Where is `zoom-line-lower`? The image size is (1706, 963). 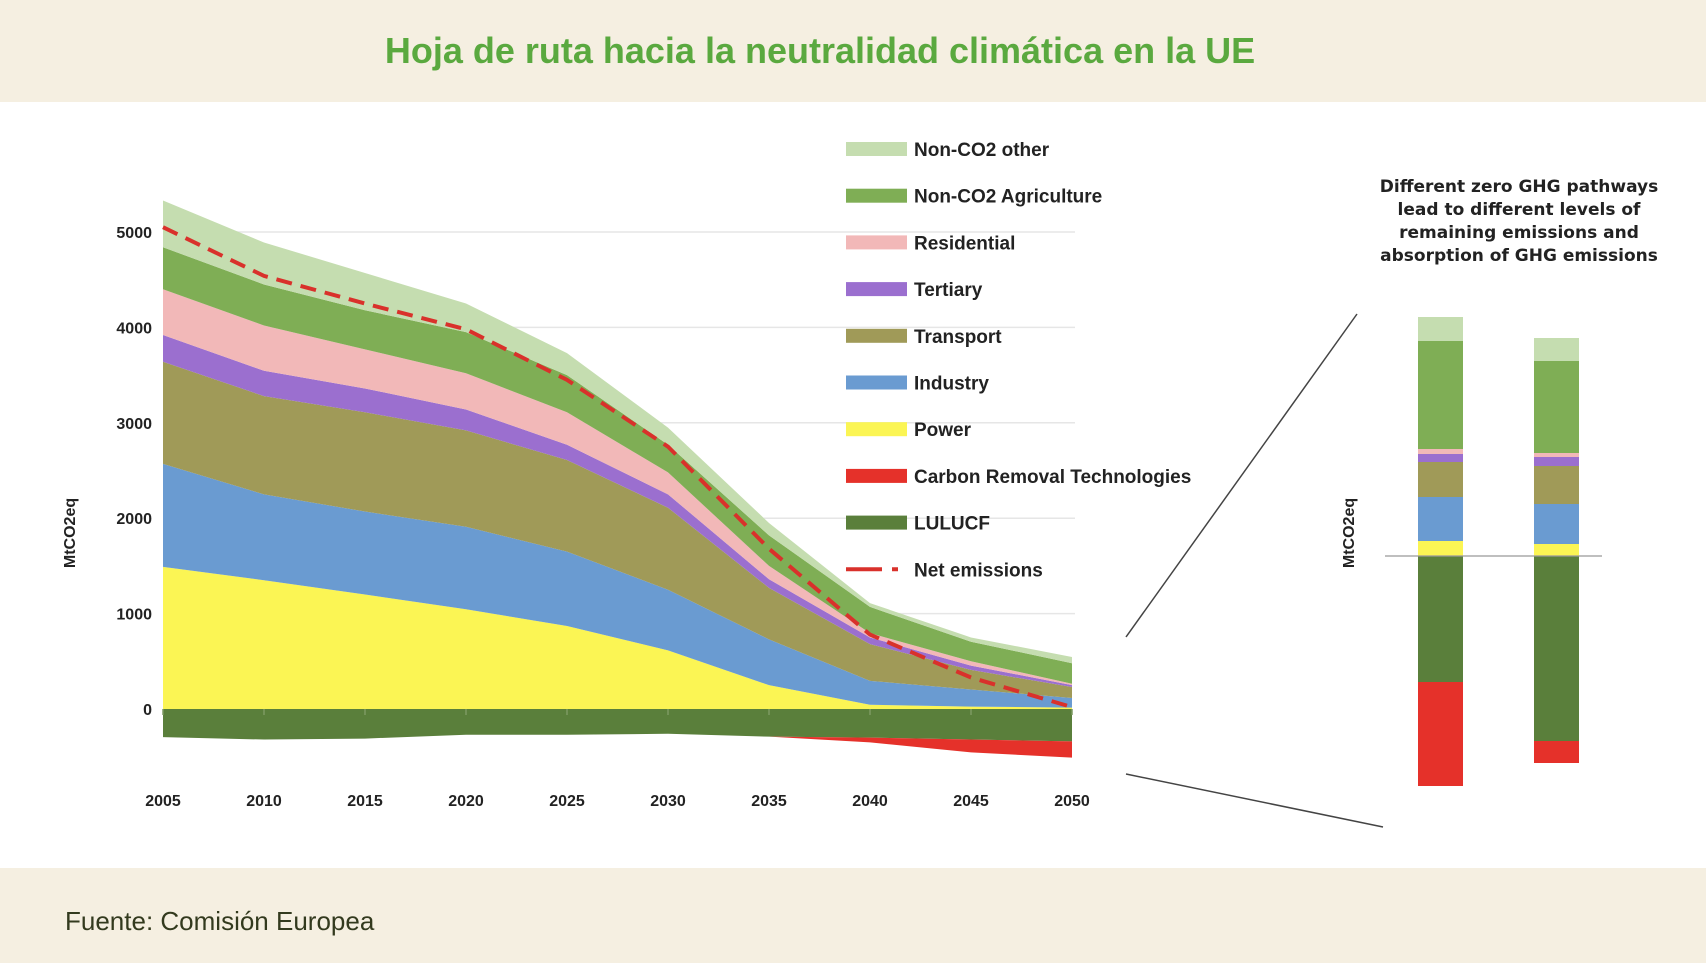 zoom-line-lower is located at coordinates (1254, 800).